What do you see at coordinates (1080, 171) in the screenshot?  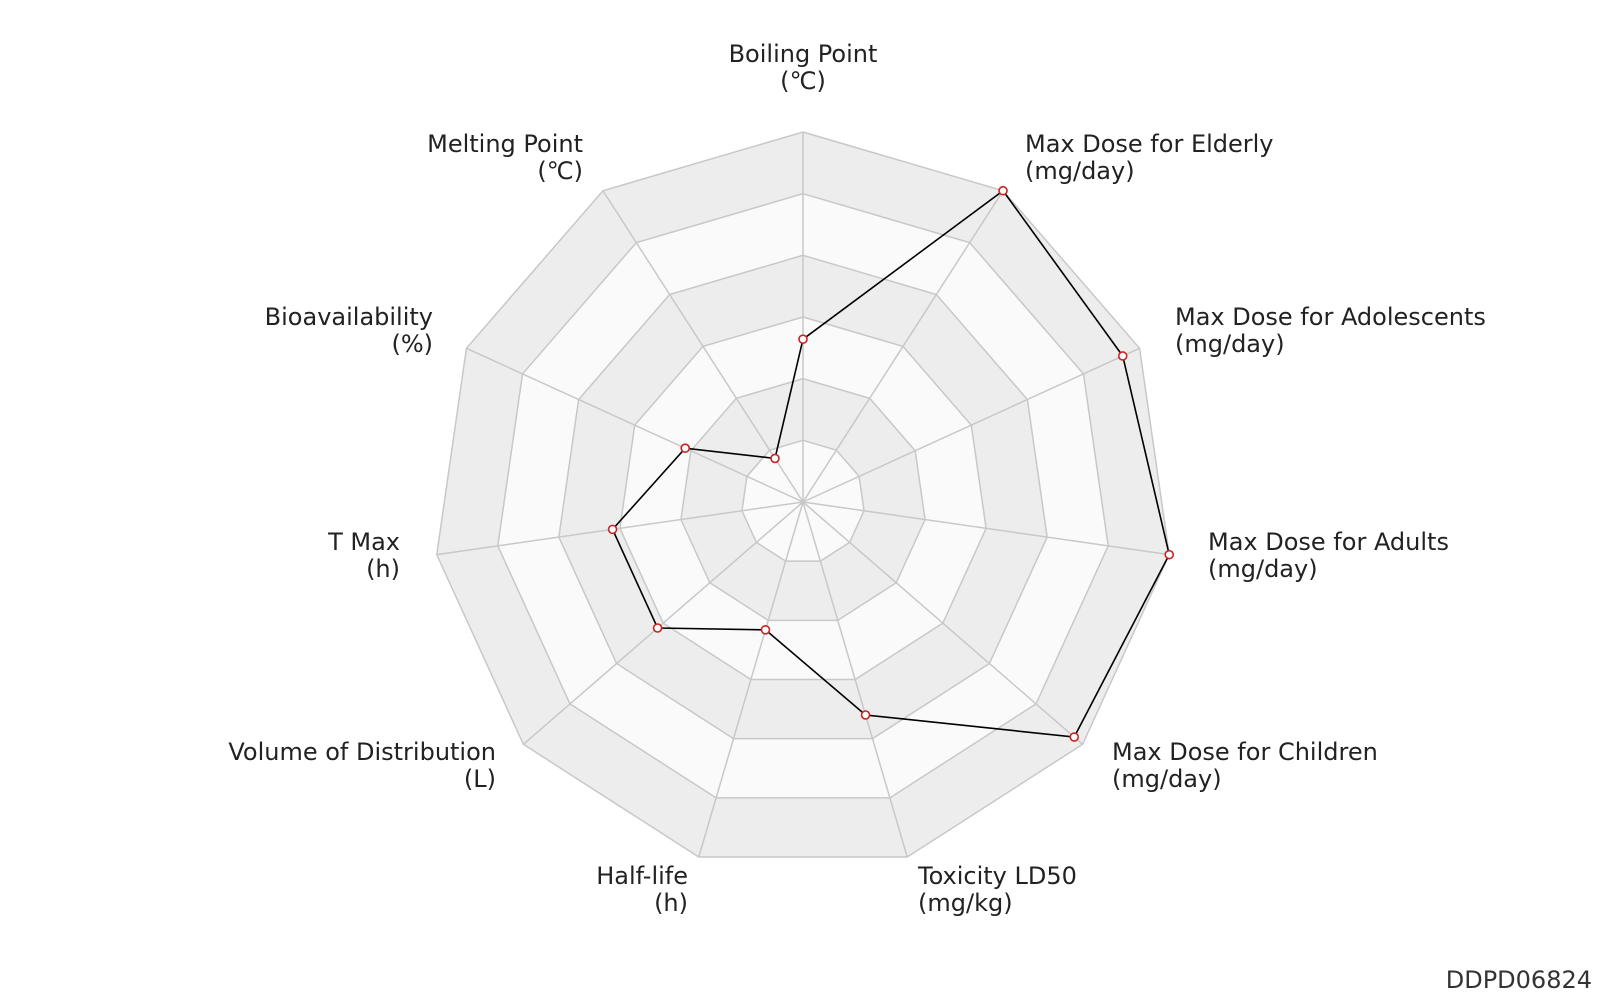 I see `axis-label-unit-2: (mg/day)` at bounding box center [1080, 171].